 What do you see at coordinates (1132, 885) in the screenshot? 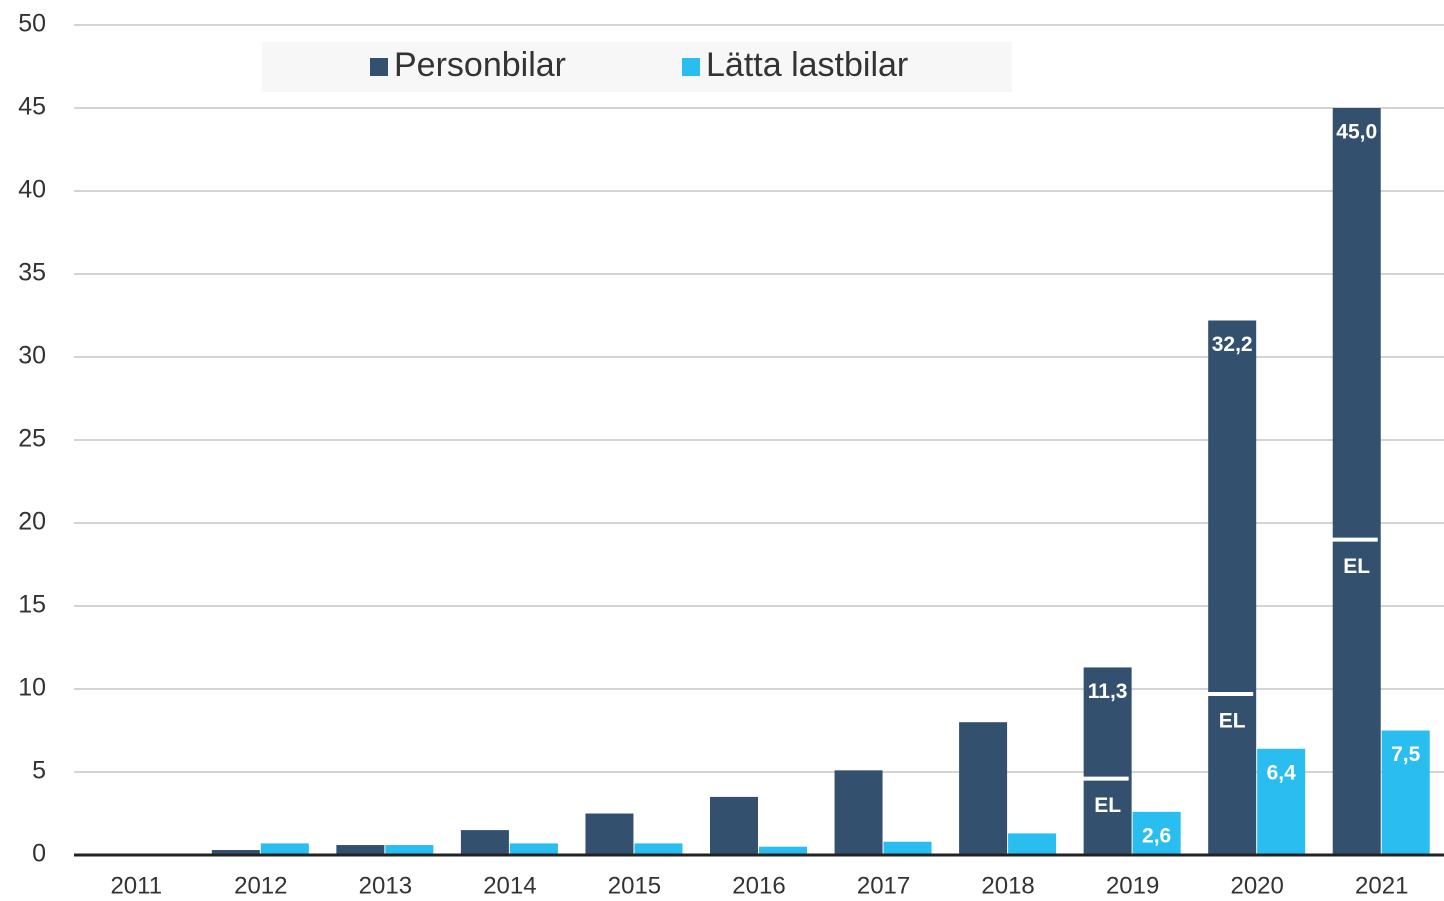
I see `x-tick-label: 2019` at bounding box center [1132, 885].